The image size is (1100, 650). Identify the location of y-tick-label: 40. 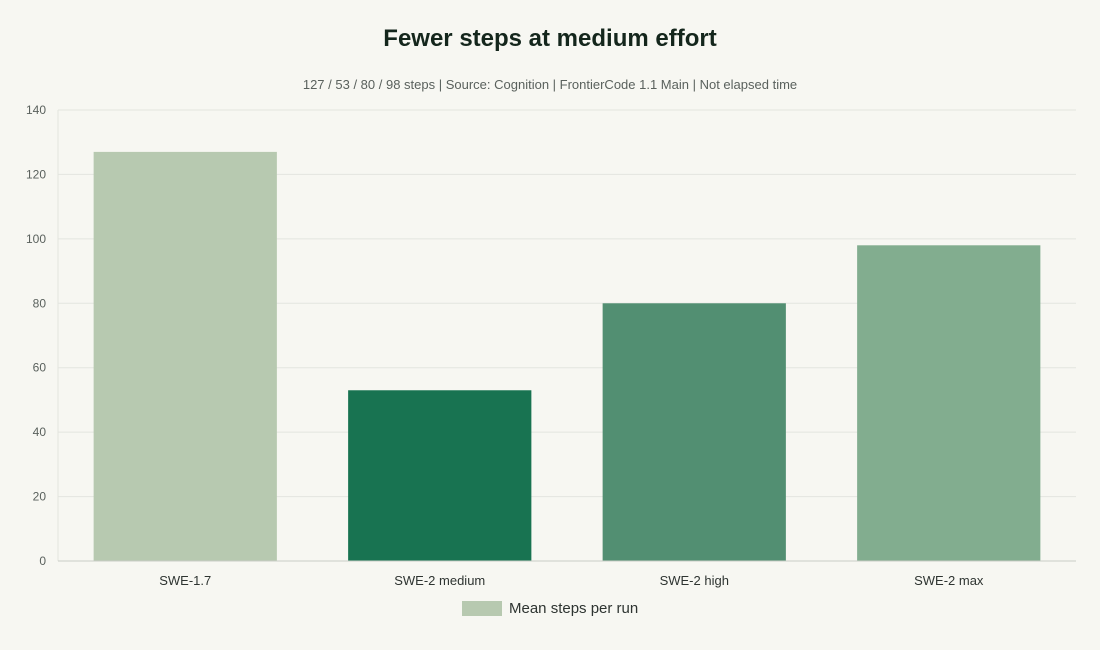
(40, 432).